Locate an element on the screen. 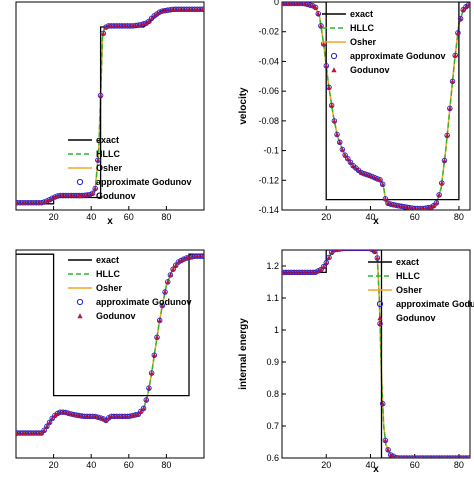  y-axis-label: internal energy is located at coordinates (243, 354).